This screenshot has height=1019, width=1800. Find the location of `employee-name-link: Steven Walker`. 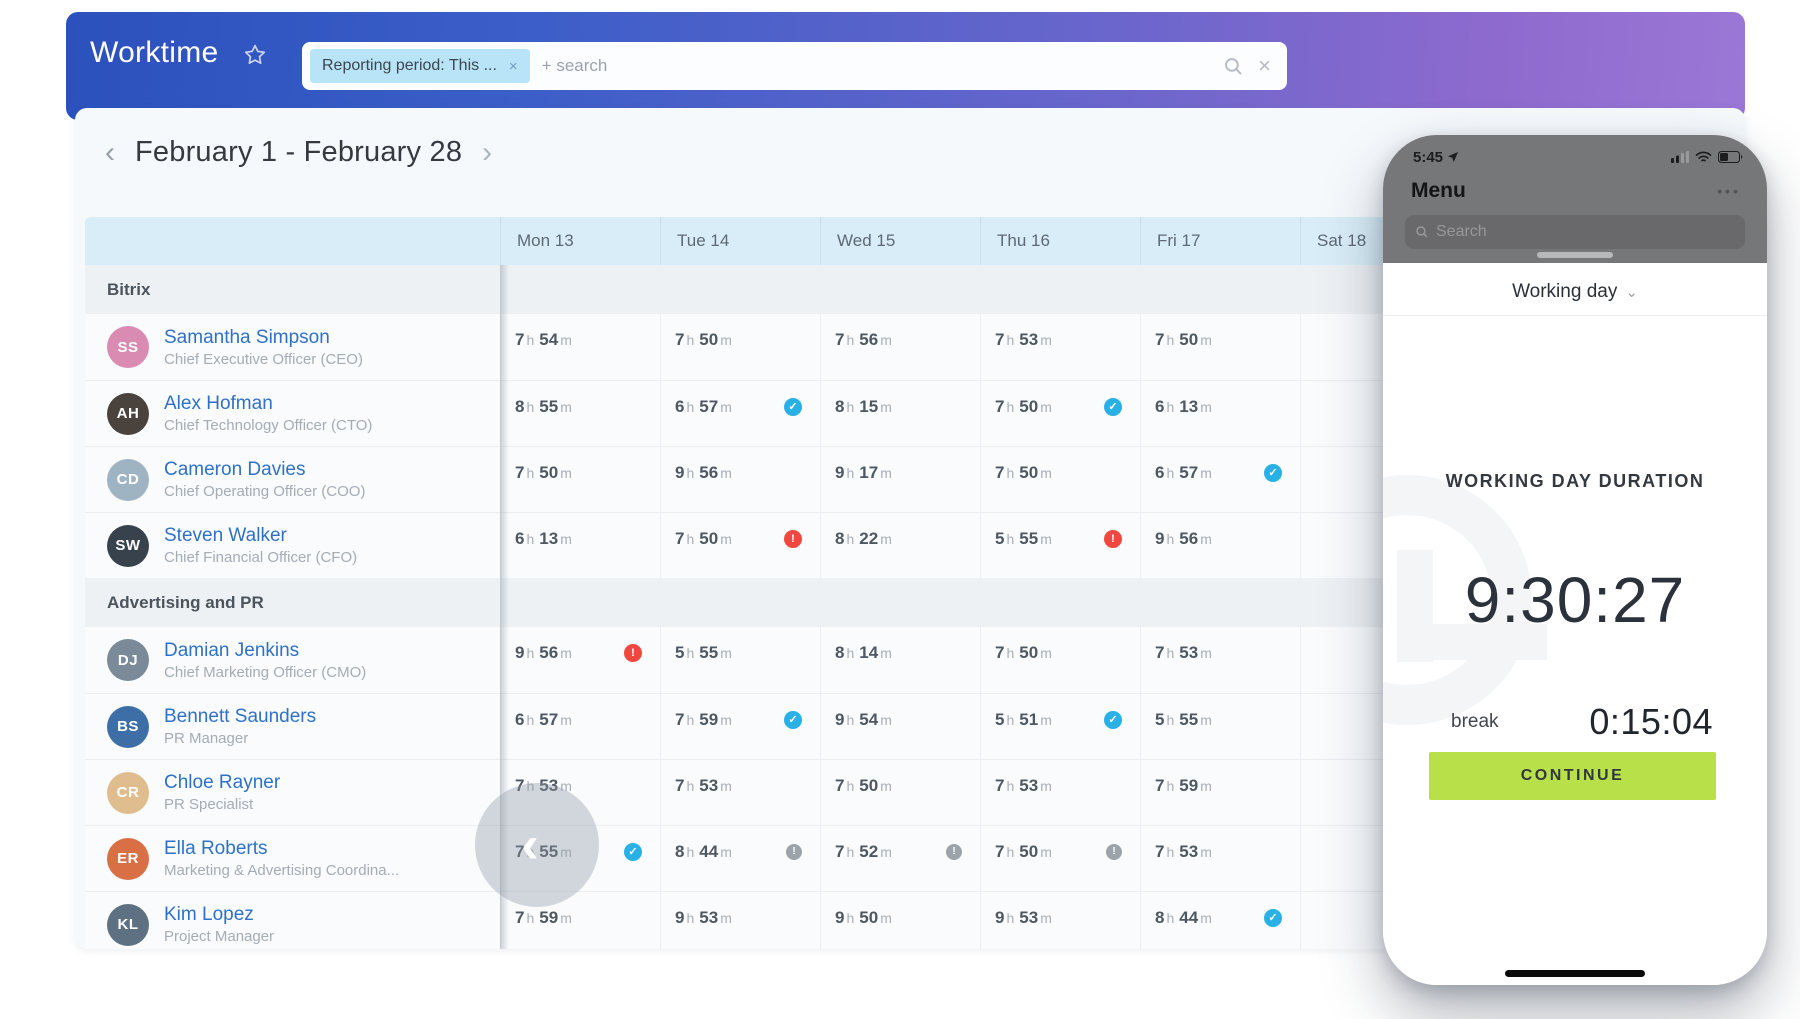

employee-name-link: Steven Walker is located at coordinates (225, 535).